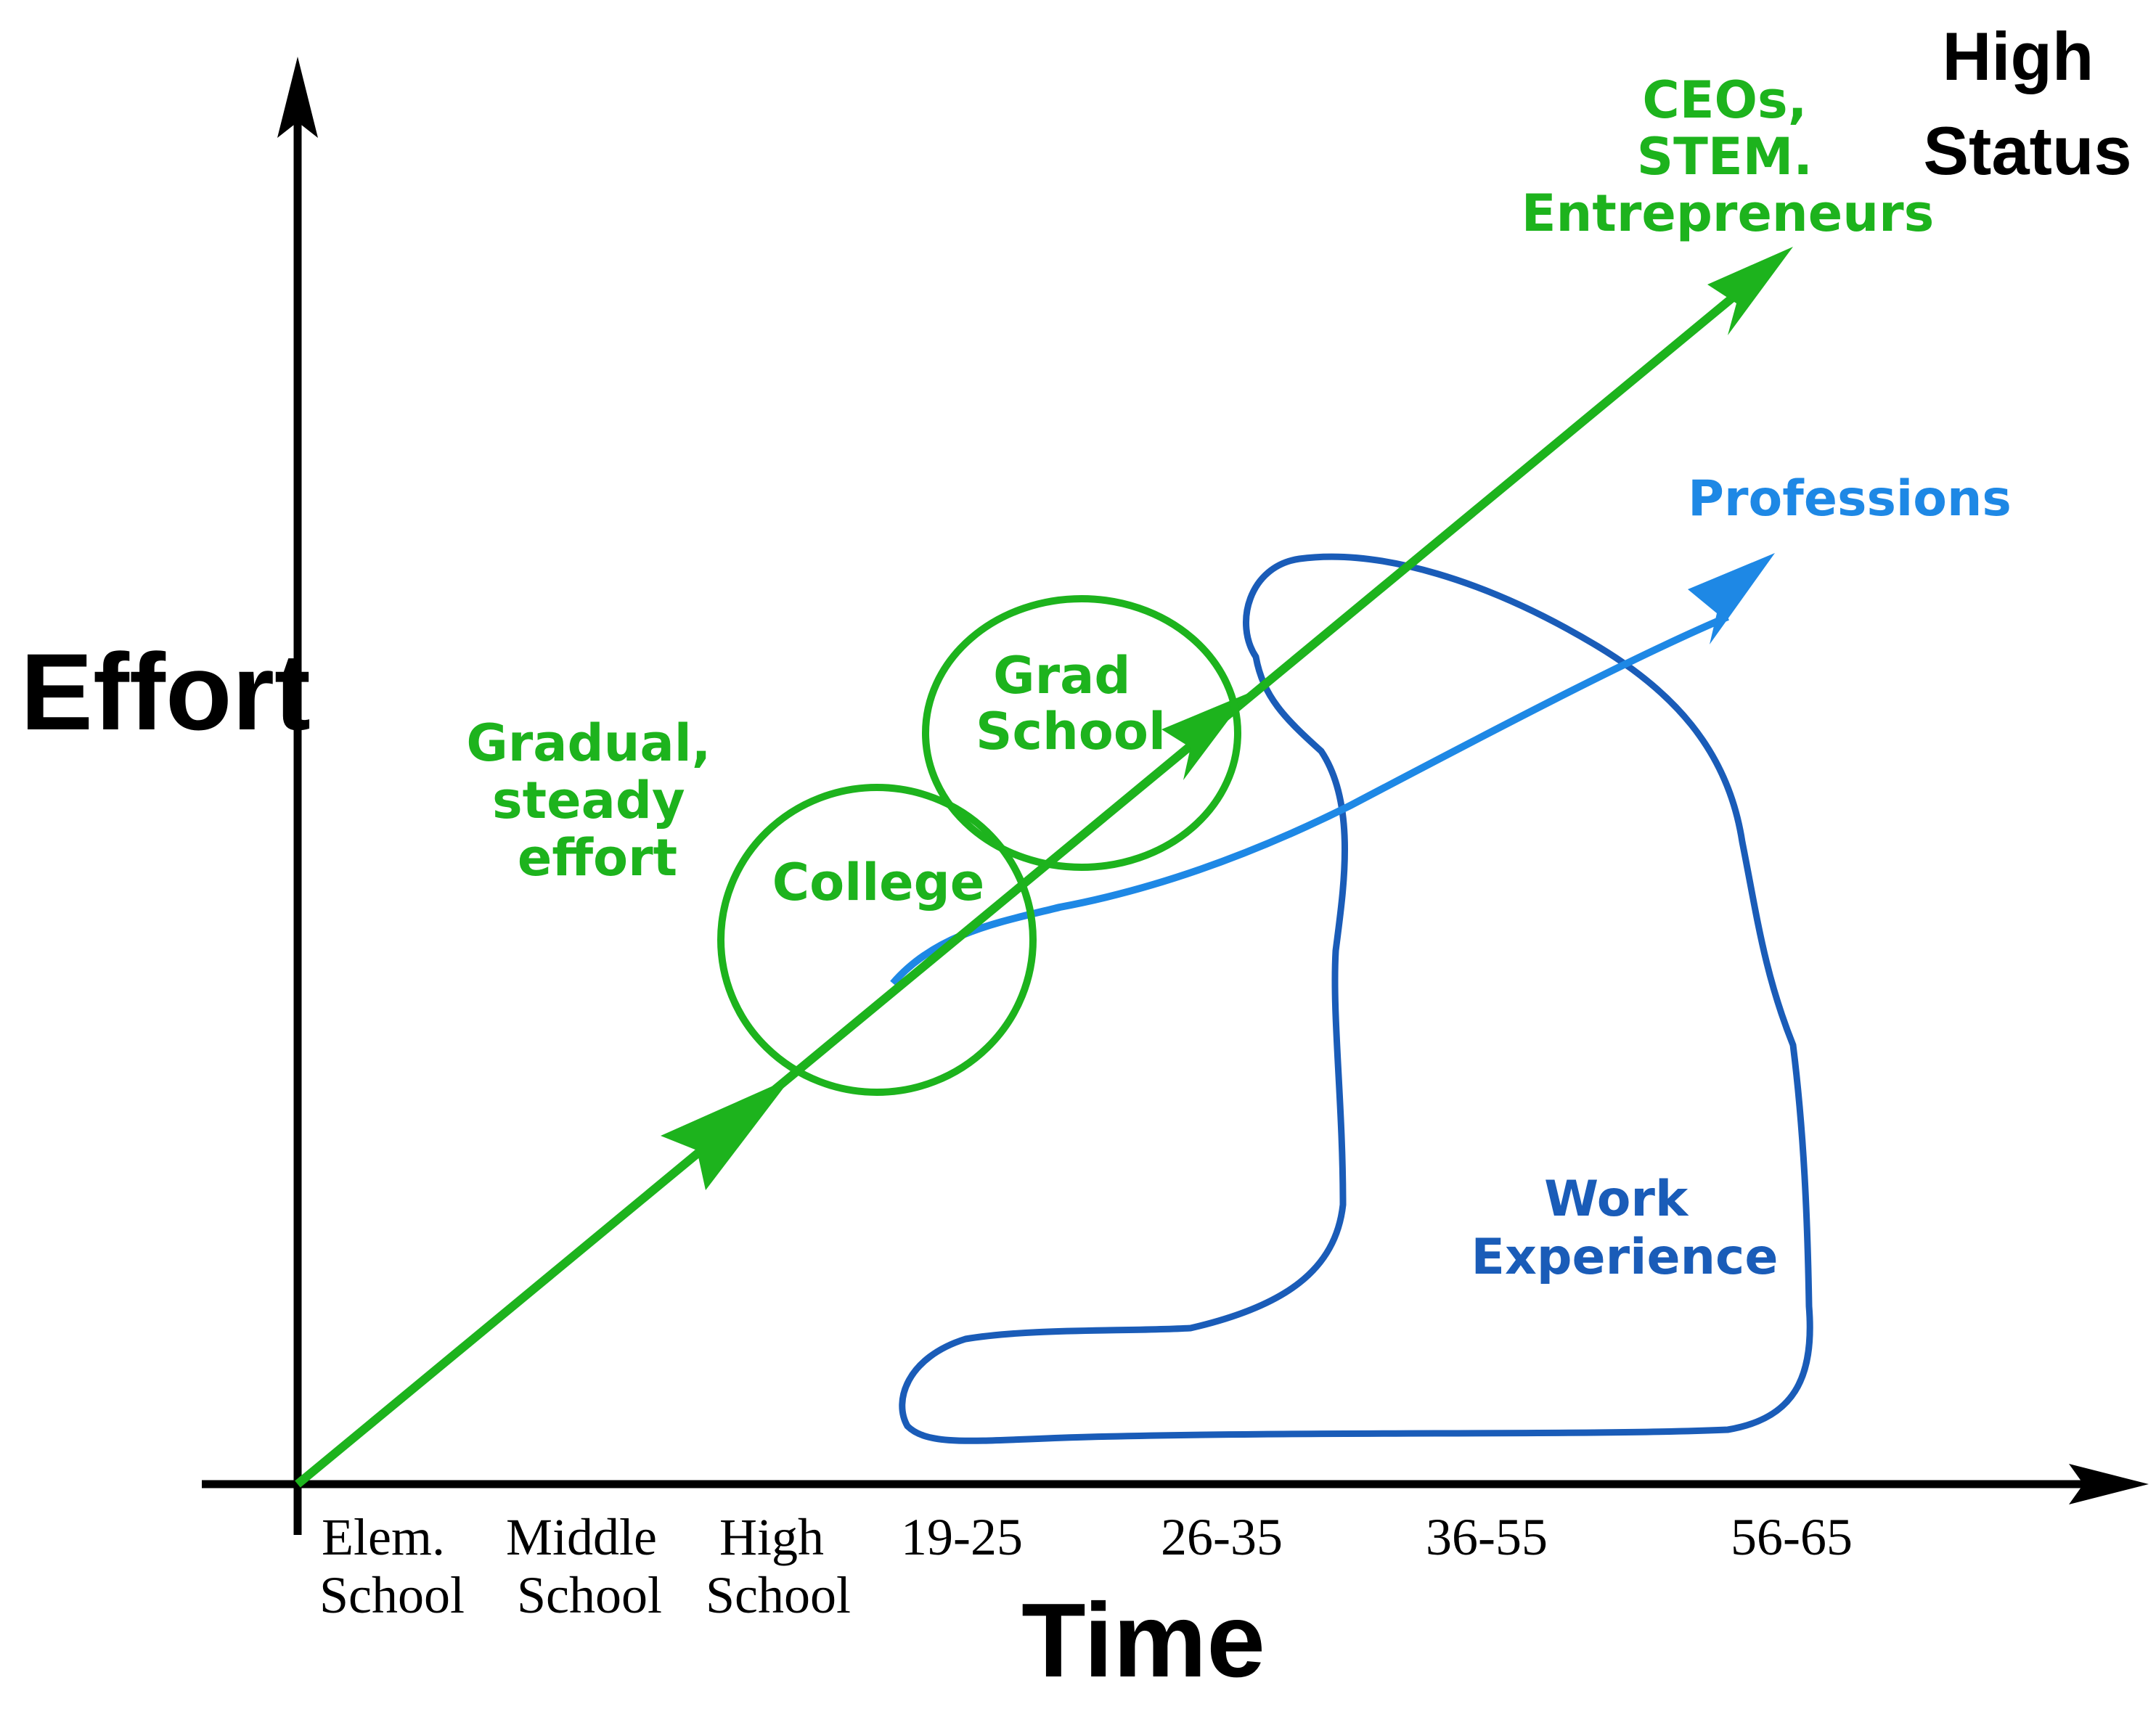 The height and width of the screenshot is (1720, 2156). What do you see at coordinates (1725, 100) in the screenshot?
I see `ceos-line-1: CEOs,` at bounding box center [1725, 100].